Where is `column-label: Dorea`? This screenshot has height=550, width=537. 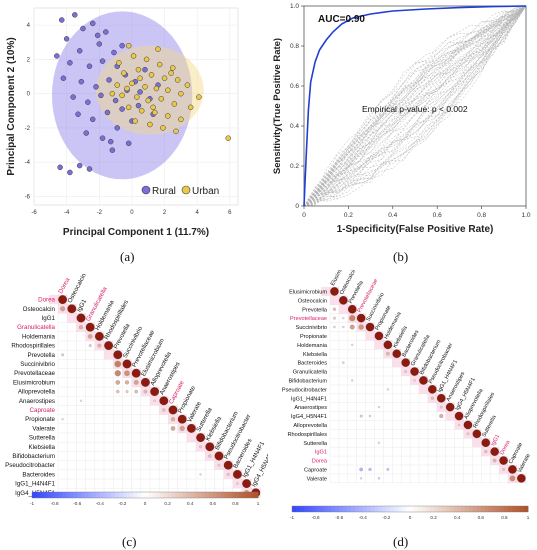
column-label: Dorea is located at coordinates (505, 447).